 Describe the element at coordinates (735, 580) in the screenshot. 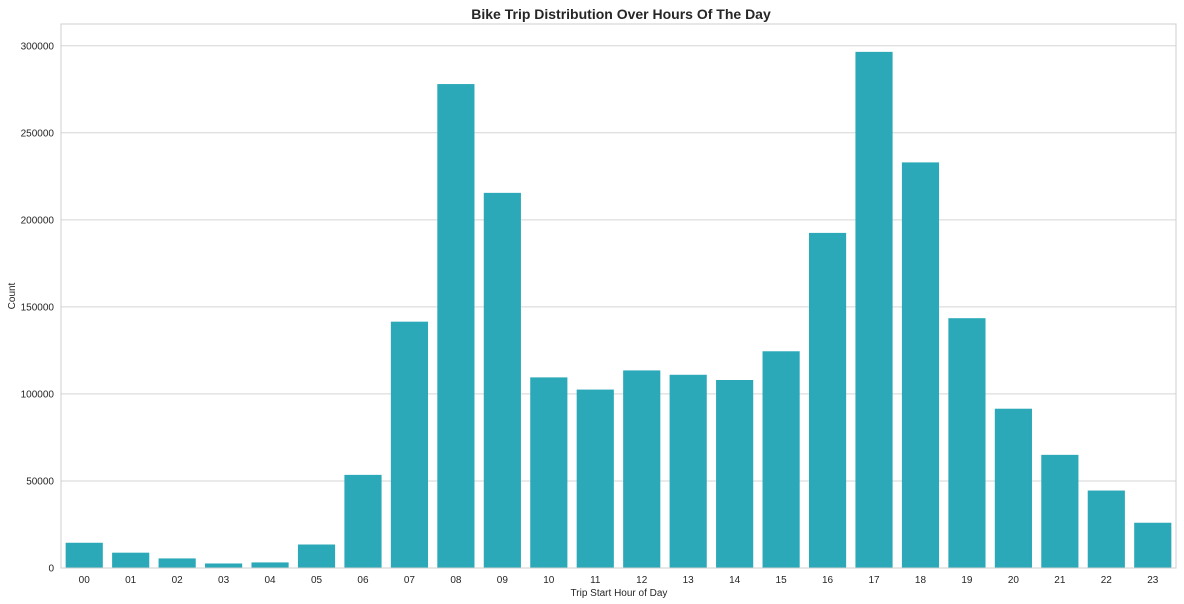

I see `x-tick-label: 14` at that location.